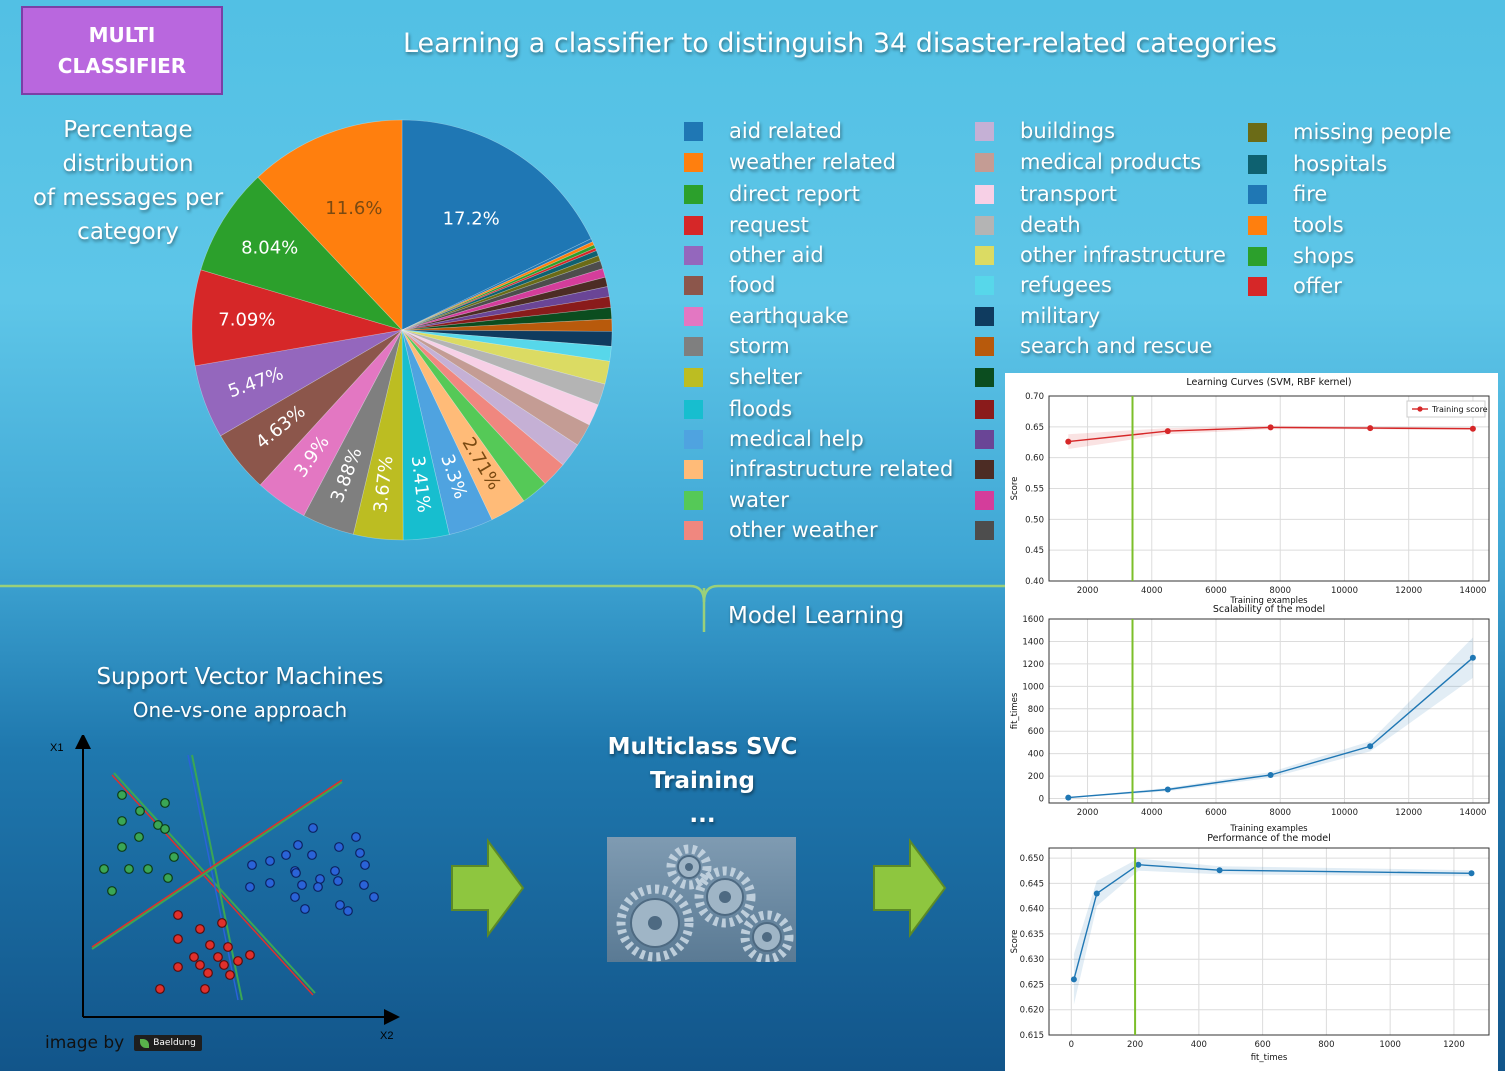 This screenshot has width=1505, height=1071. I want to click on leaf-icon, so click(145, 1043).